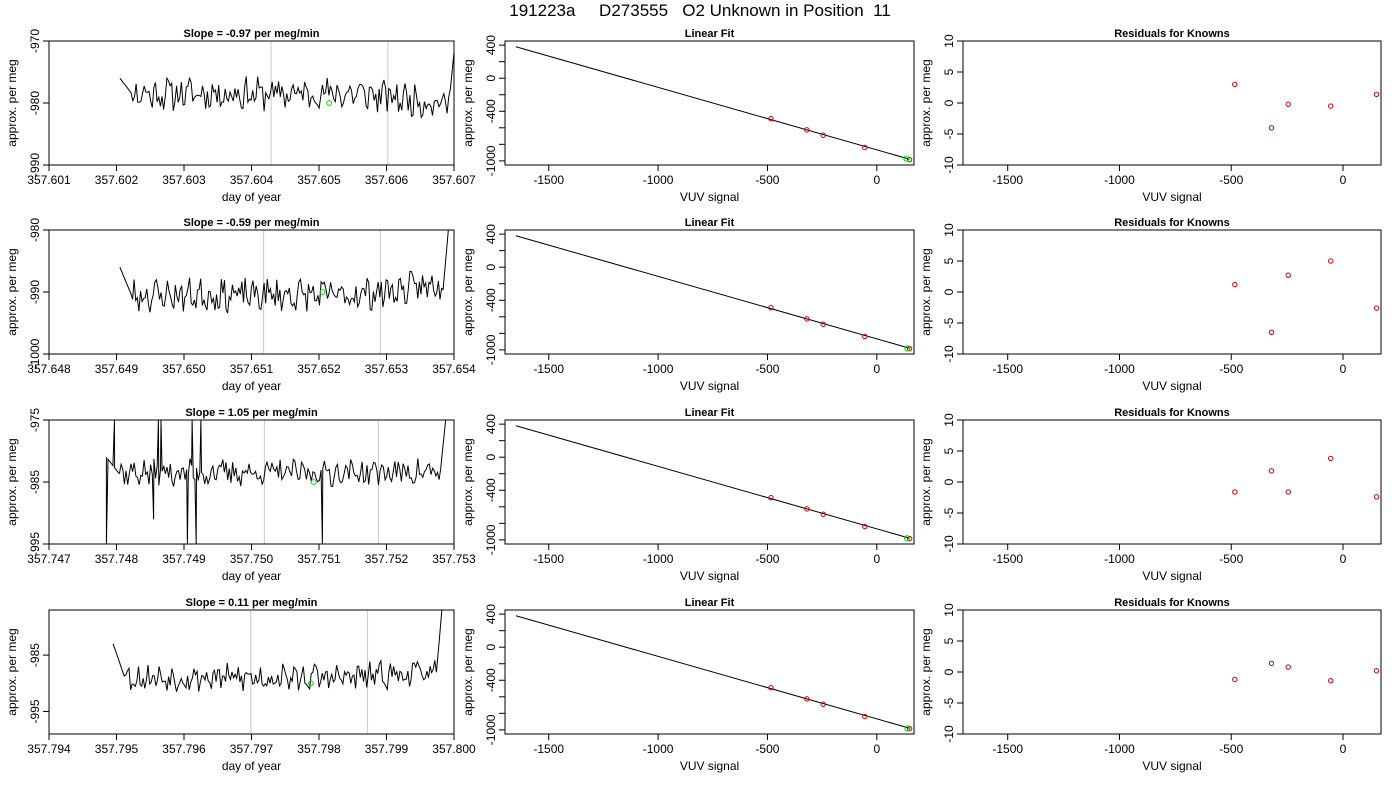 The image size is (1400, 800). I want to click on x-tick-label: 357.653, so click(387, 369).